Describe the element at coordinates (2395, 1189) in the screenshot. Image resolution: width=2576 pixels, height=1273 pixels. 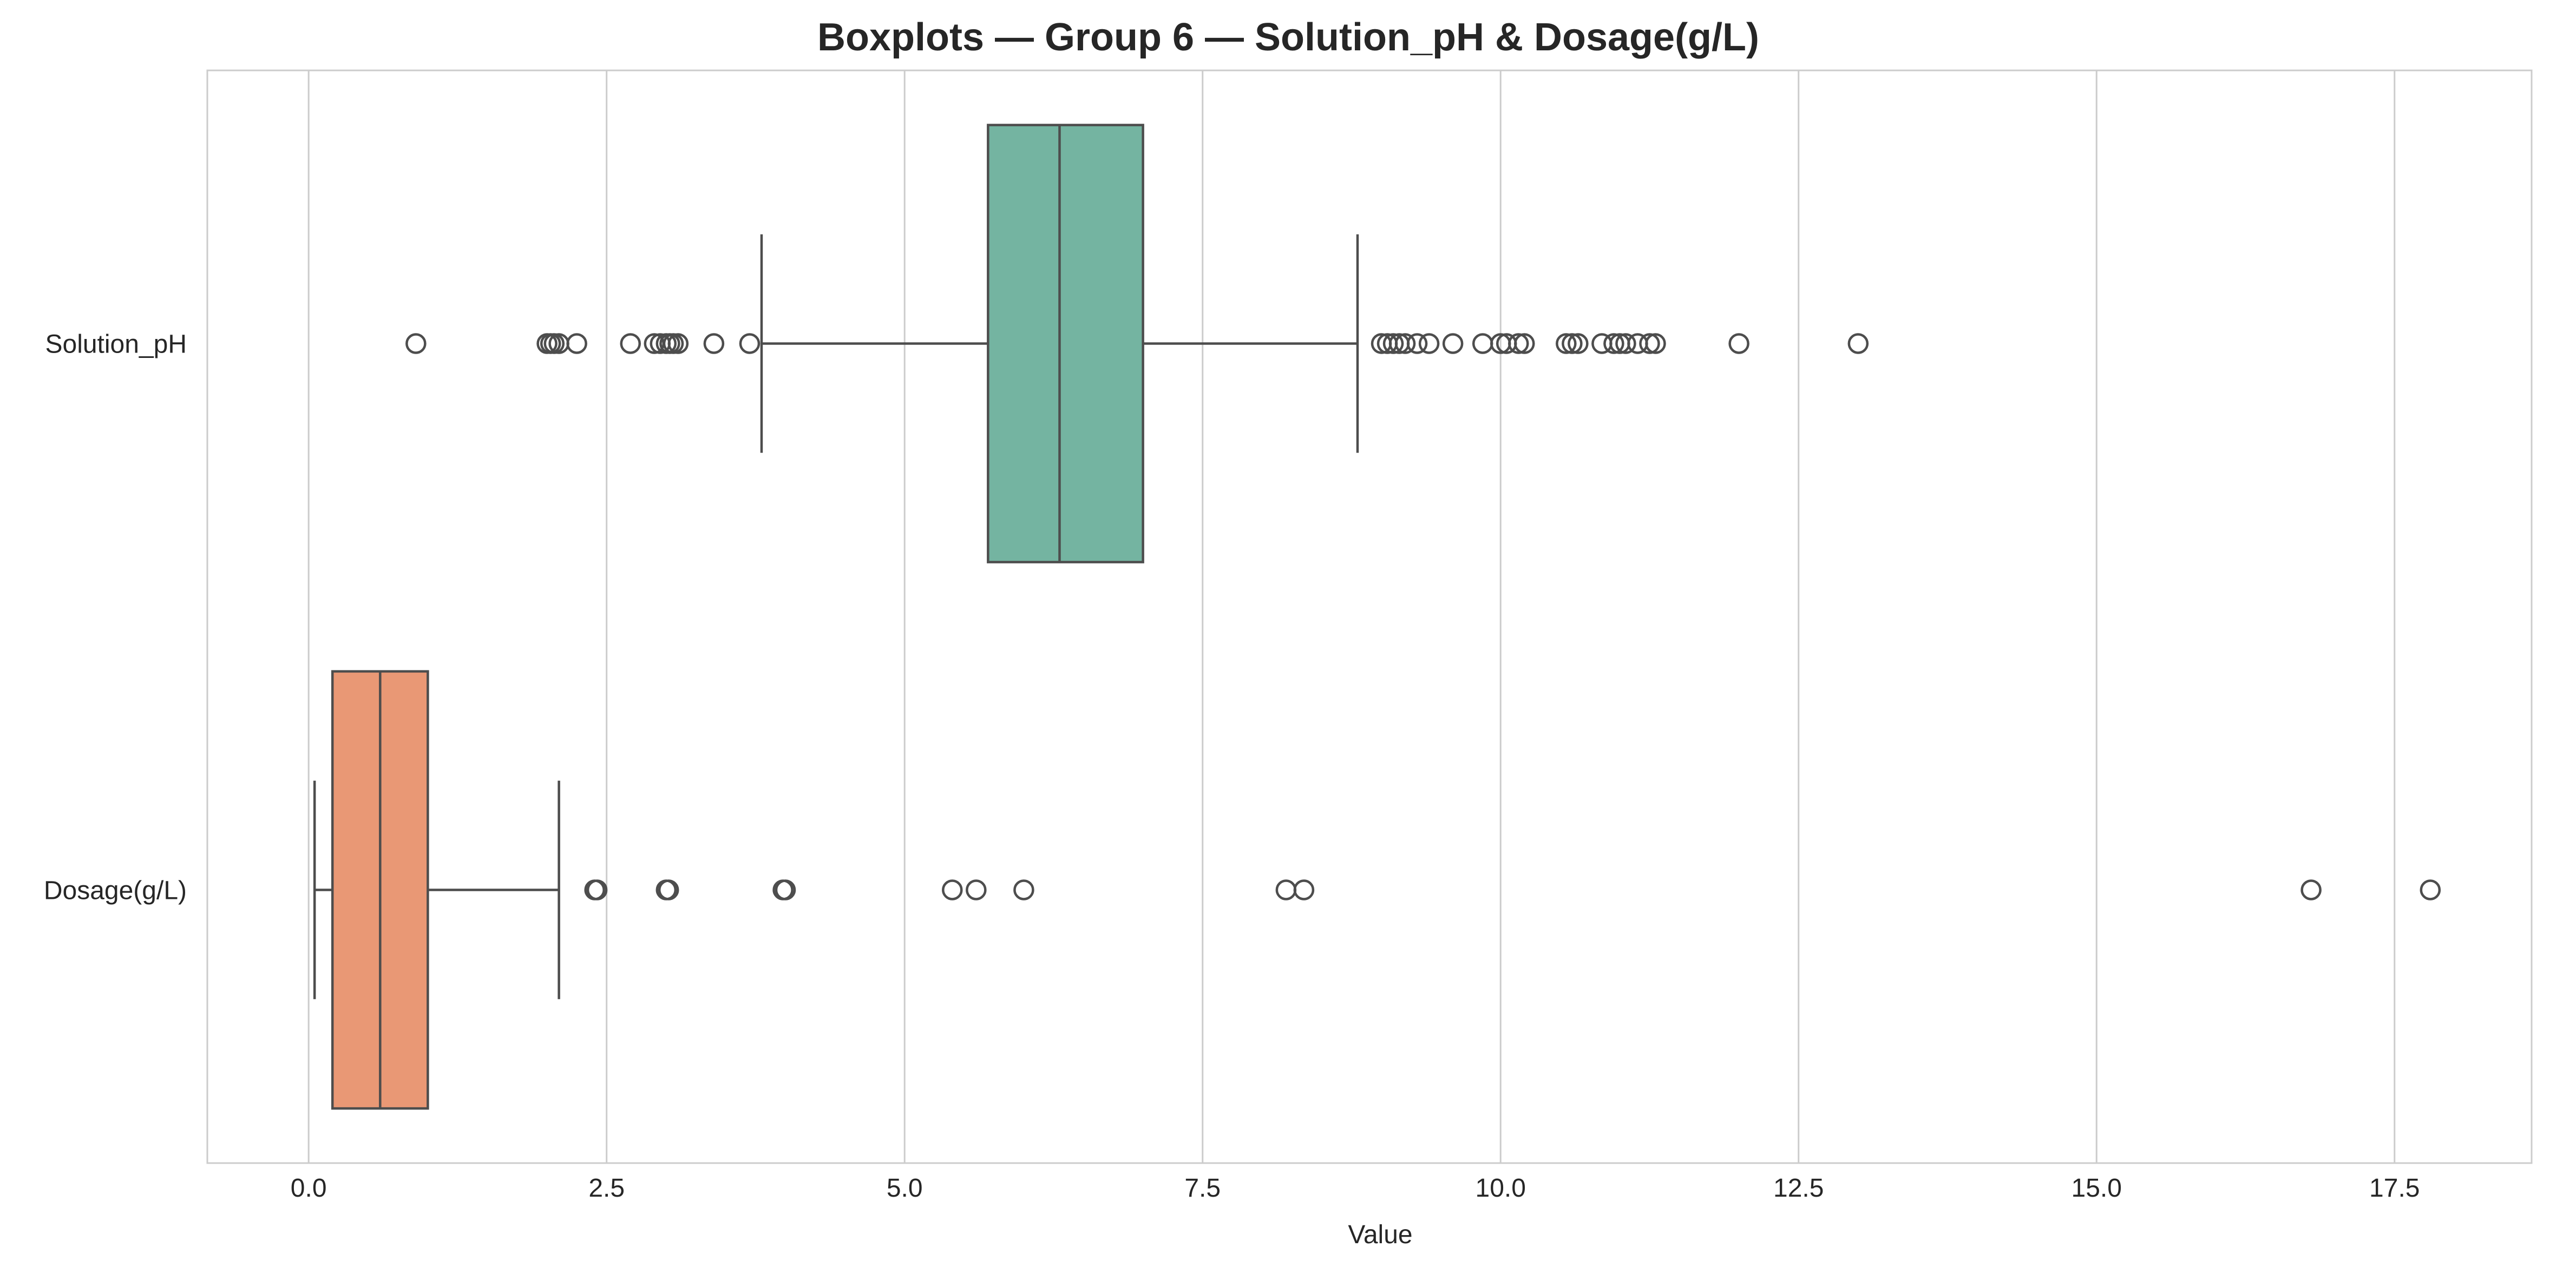
I see `x-tick-label: 17.5` at that location.